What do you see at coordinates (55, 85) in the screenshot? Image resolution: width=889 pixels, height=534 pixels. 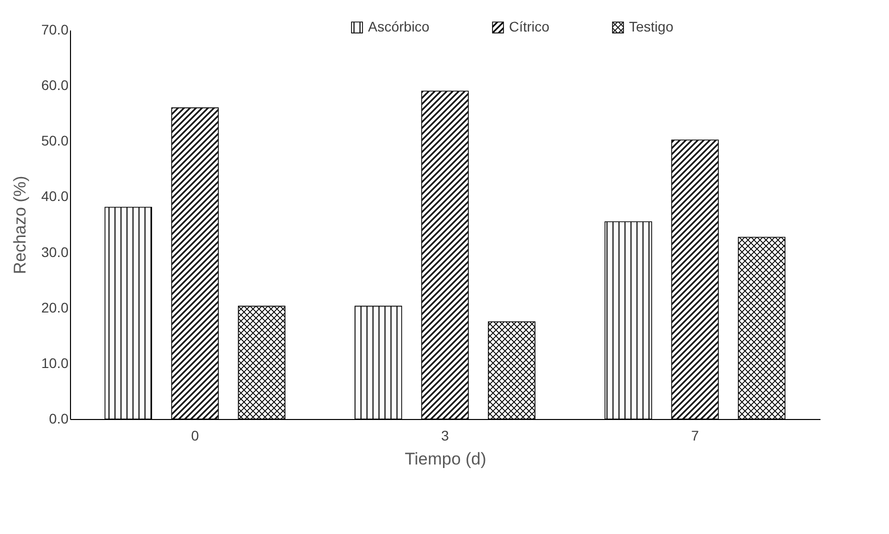 I see `y-tick-label: 60.0` at bounding box center [55, 85].